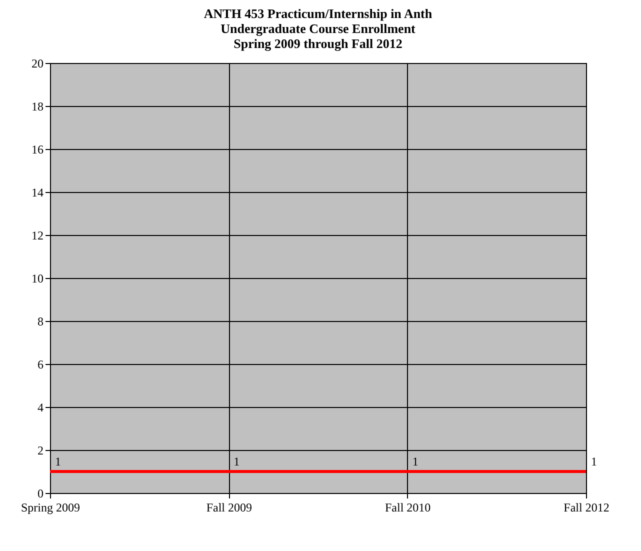  I want to click on y-tick-label: 20, so click(38, 63).